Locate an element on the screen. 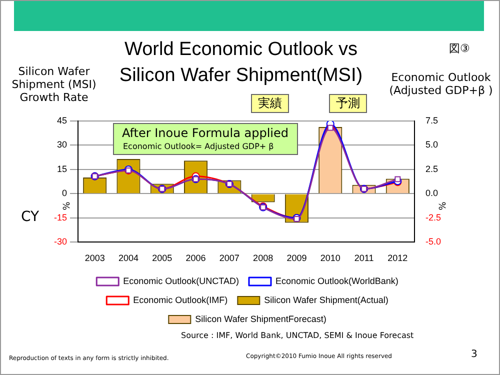  text: 予測 is located at coordinates (348, 103).